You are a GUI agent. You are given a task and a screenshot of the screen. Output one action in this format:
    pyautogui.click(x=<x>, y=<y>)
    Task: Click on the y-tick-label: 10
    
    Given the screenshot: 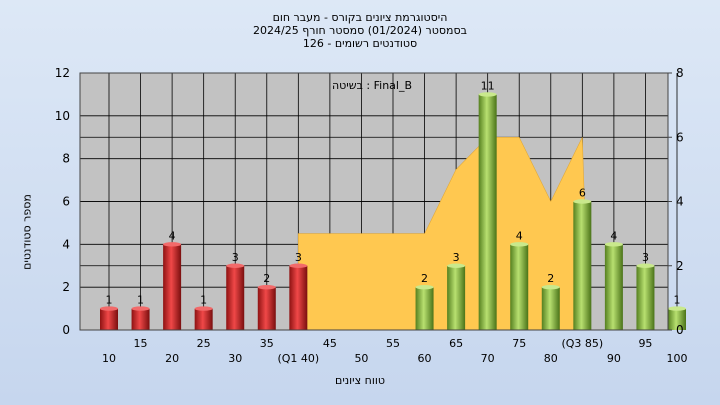 What is the action you would take?
    pyautogui.click(x=62, y=116)
    